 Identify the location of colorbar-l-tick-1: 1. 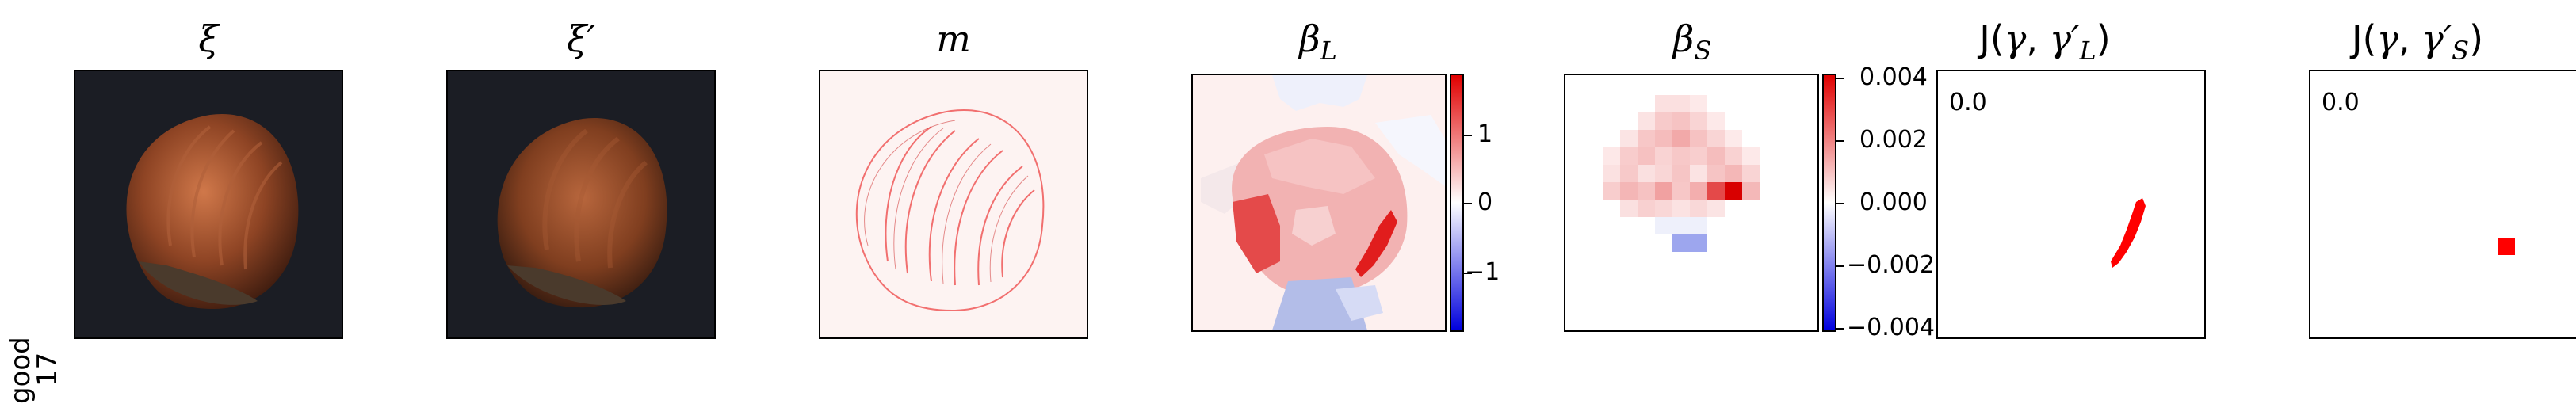
(1485, 134).